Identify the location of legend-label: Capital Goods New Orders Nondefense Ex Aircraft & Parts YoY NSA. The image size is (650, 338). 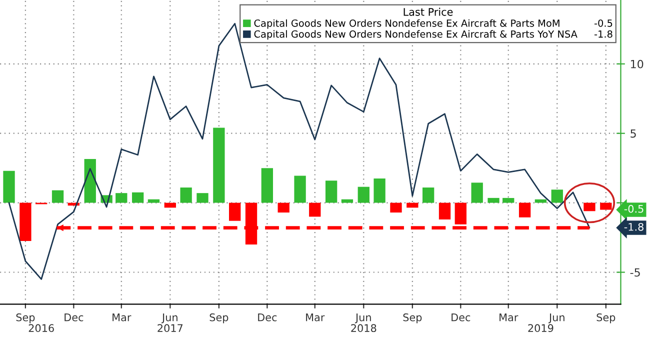
(416, 35).